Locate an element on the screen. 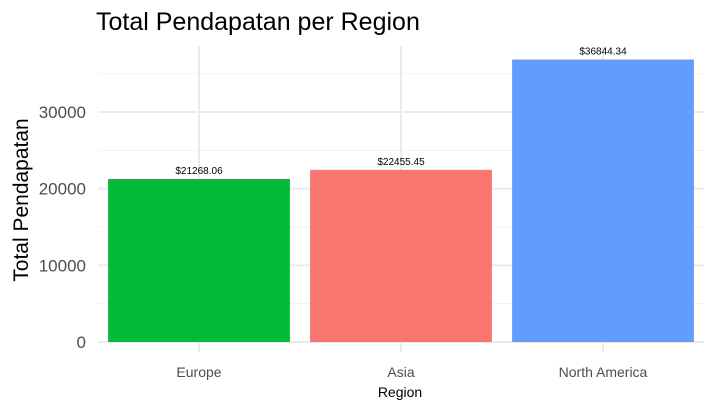 The width and height of the screenshot is (714, 412). data-label: $21268.06 is located at coordinates (199, 171).